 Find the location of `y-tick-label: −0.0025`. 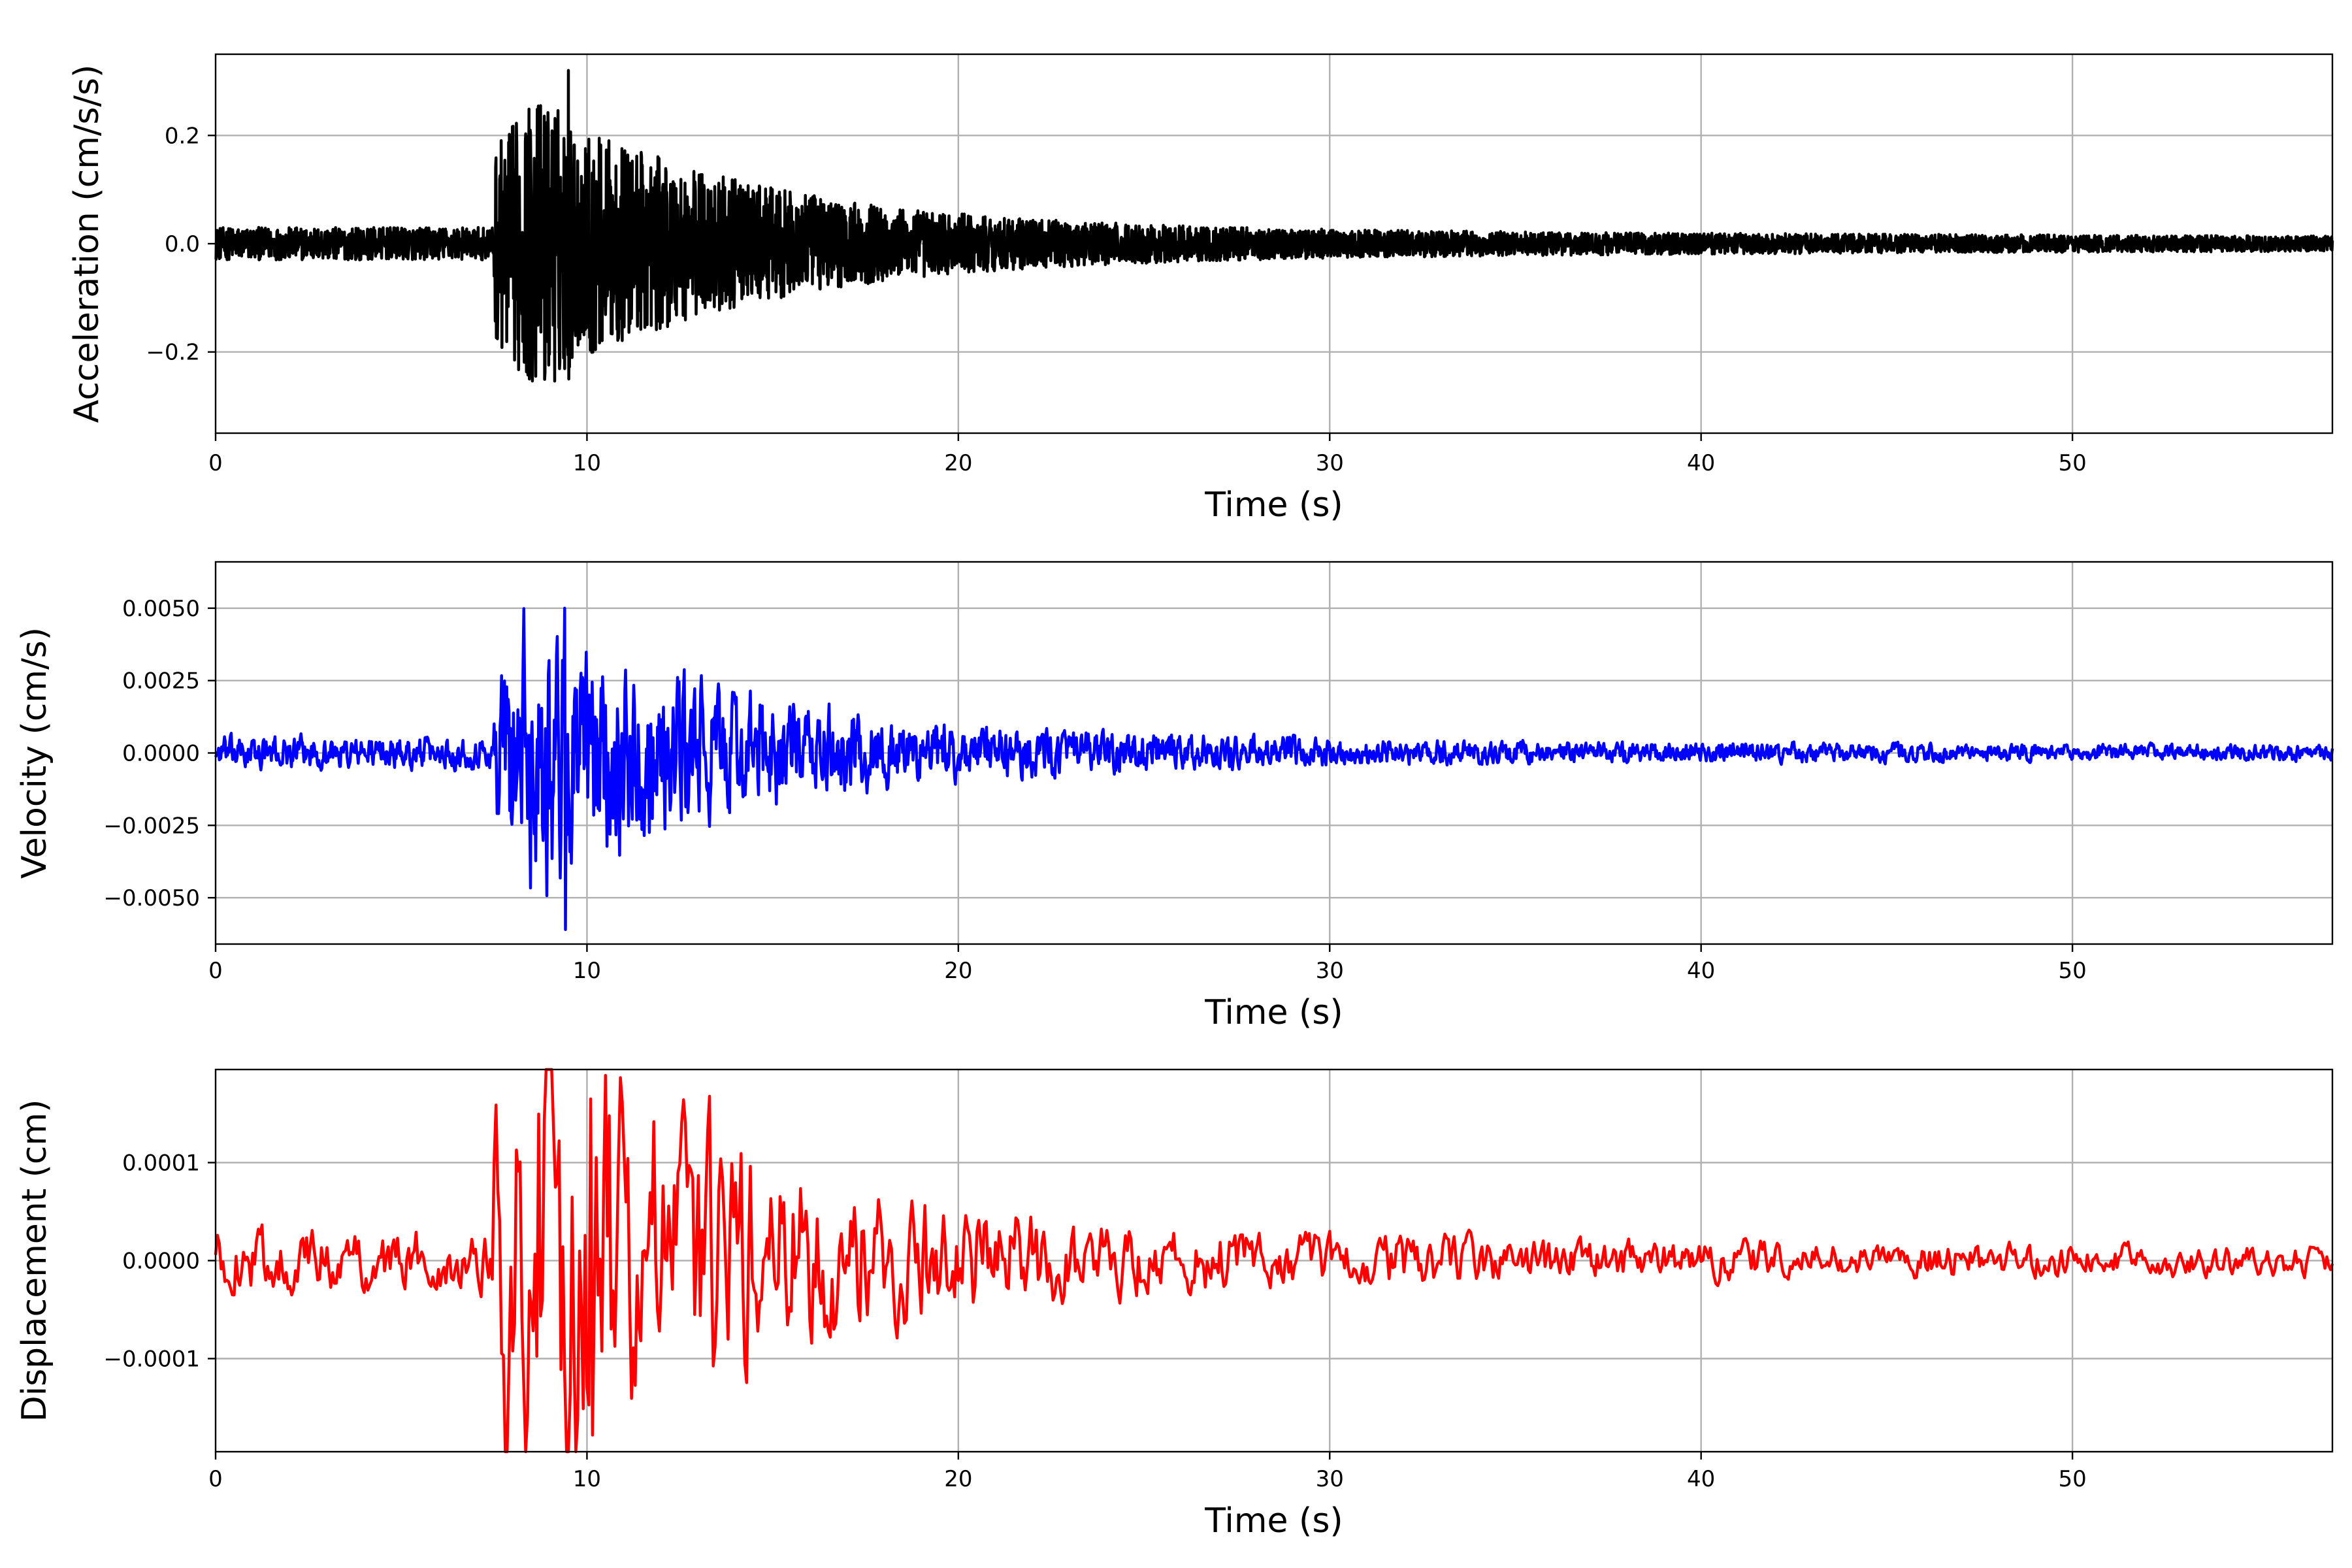

y-tick-label: −0.0025 is located at coordinates (152, 826).